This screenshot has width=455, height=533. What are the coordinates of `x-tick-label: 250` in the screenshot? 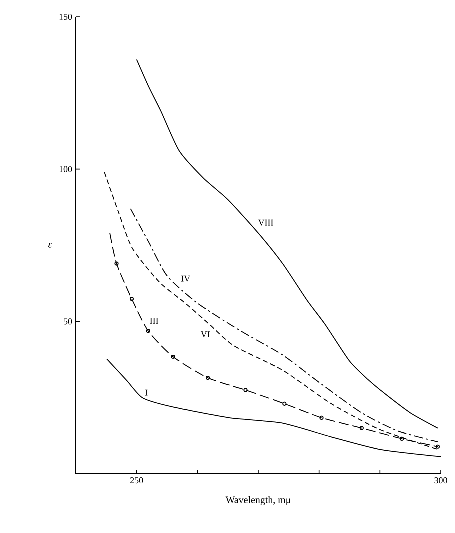 It's located at (137, 481).